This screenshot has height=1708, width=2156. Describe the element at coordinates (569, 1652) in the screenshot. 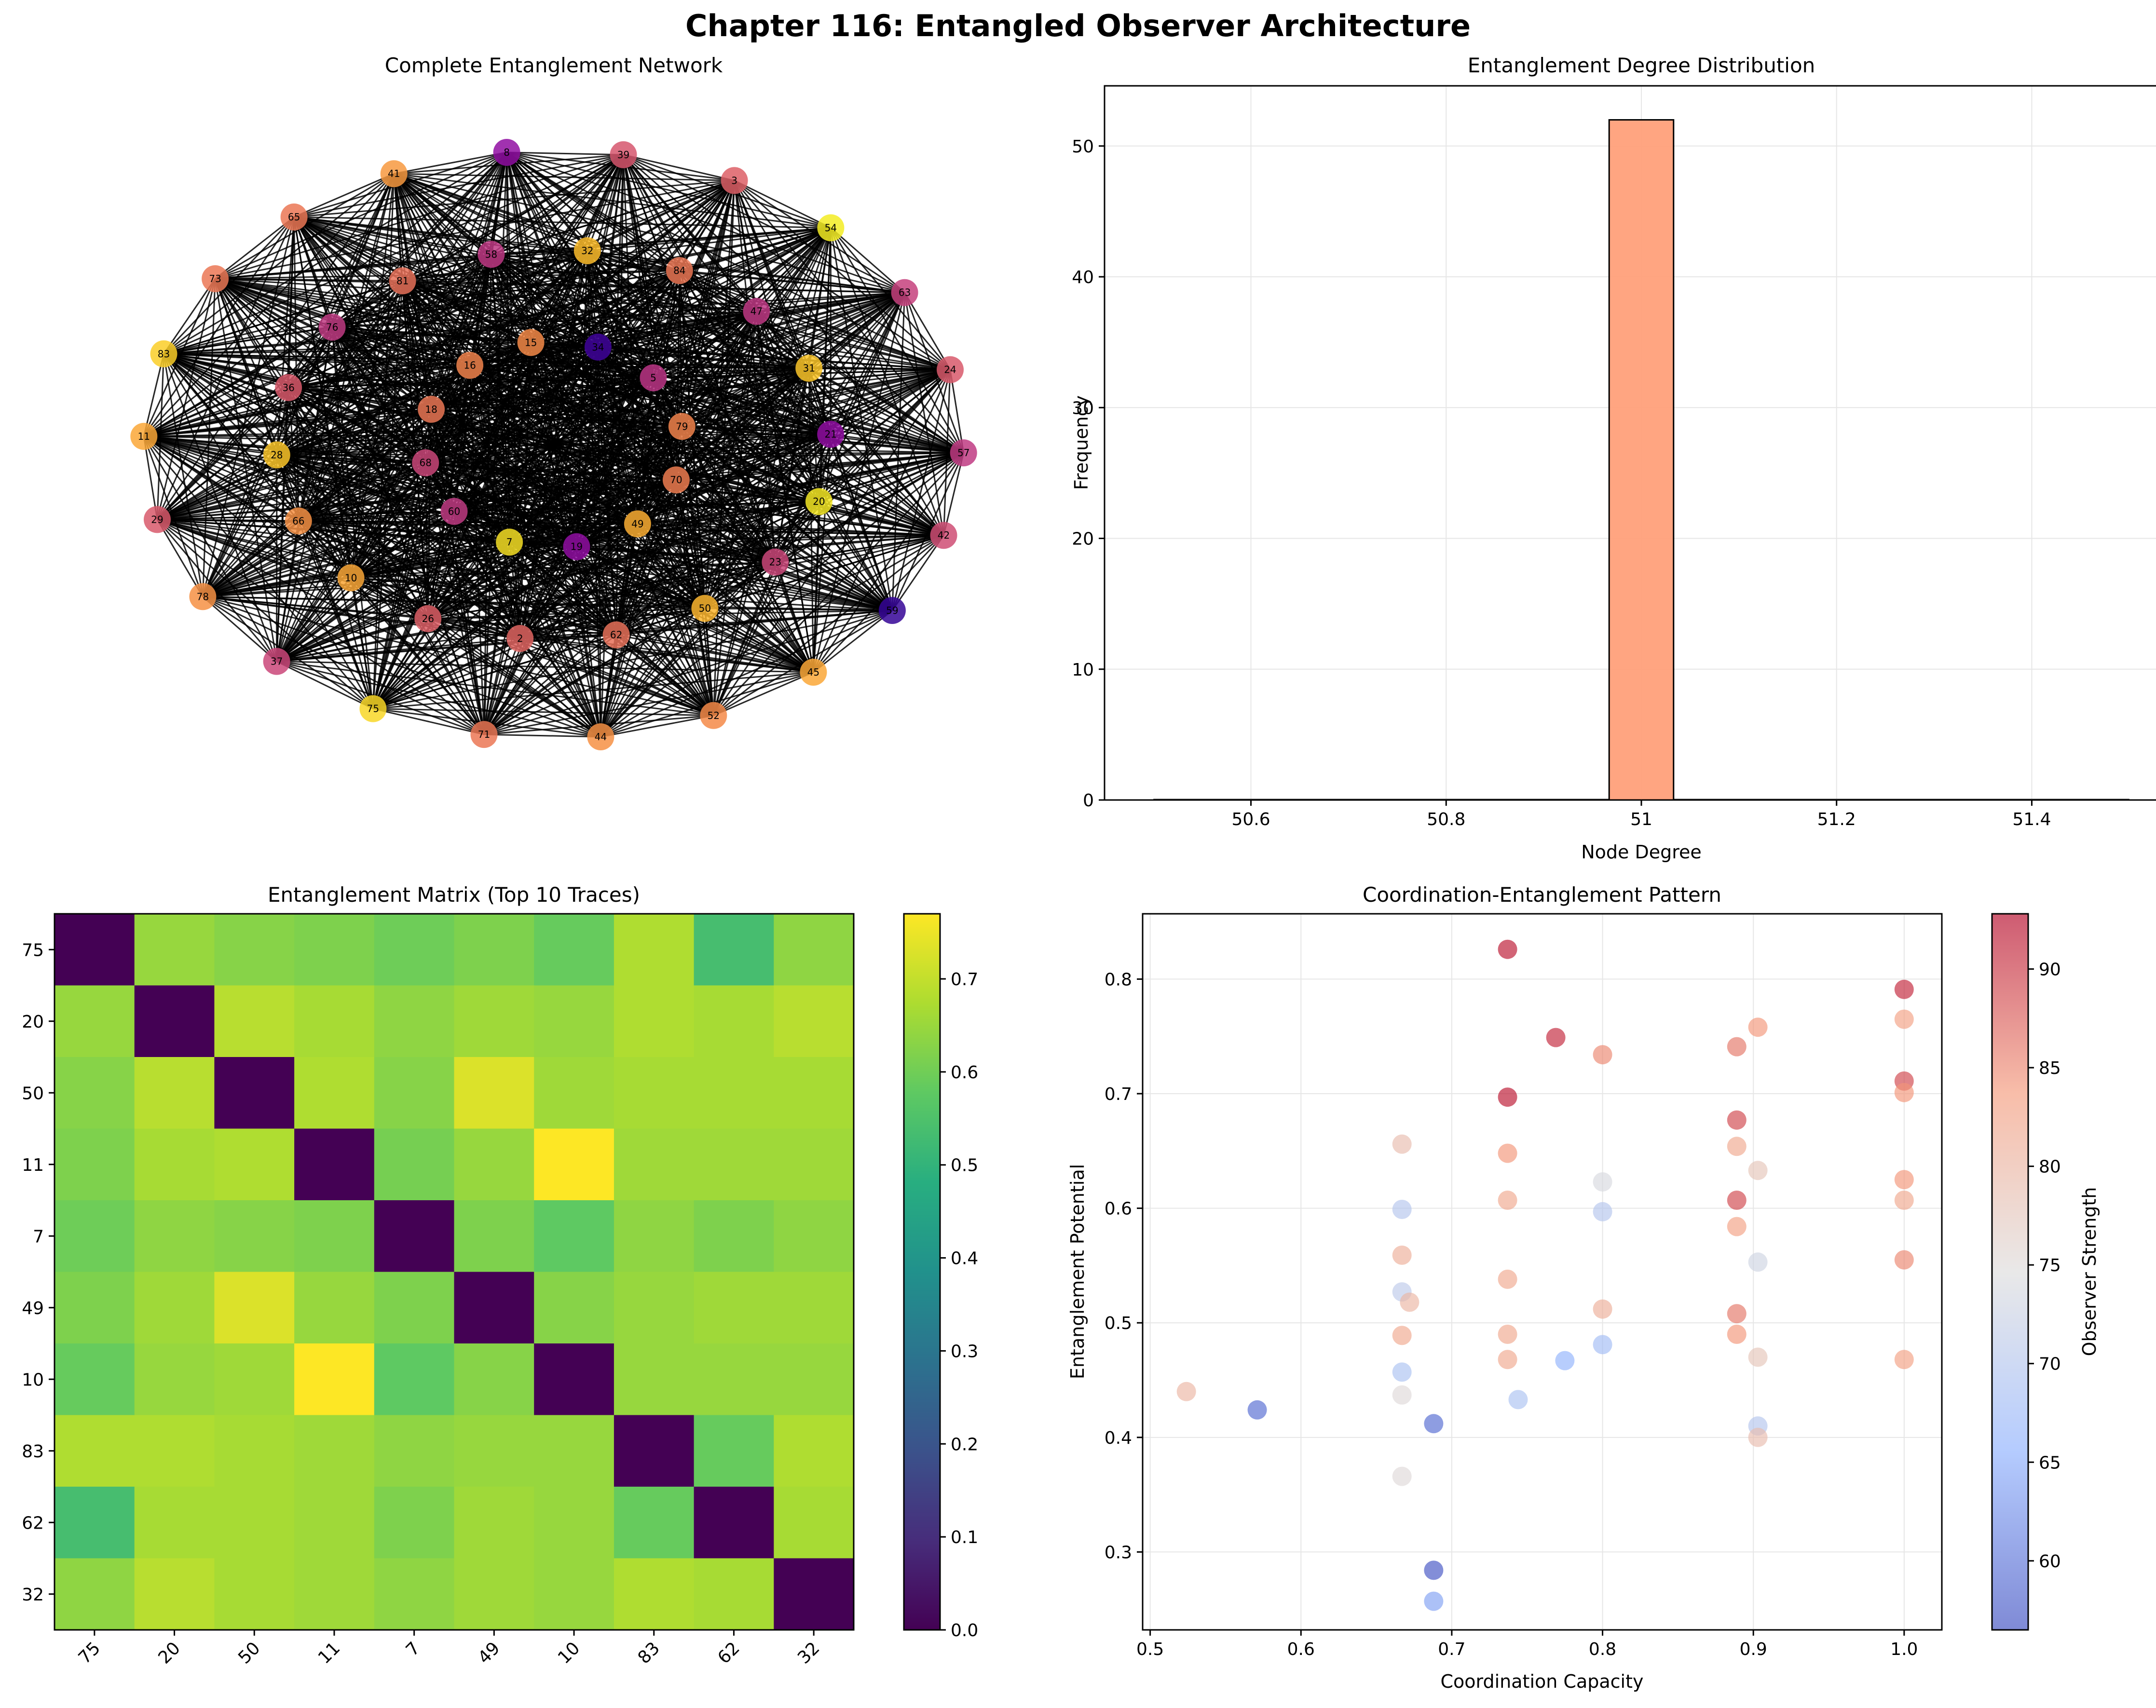

I see `heatmap-column-label: 10` at that location.